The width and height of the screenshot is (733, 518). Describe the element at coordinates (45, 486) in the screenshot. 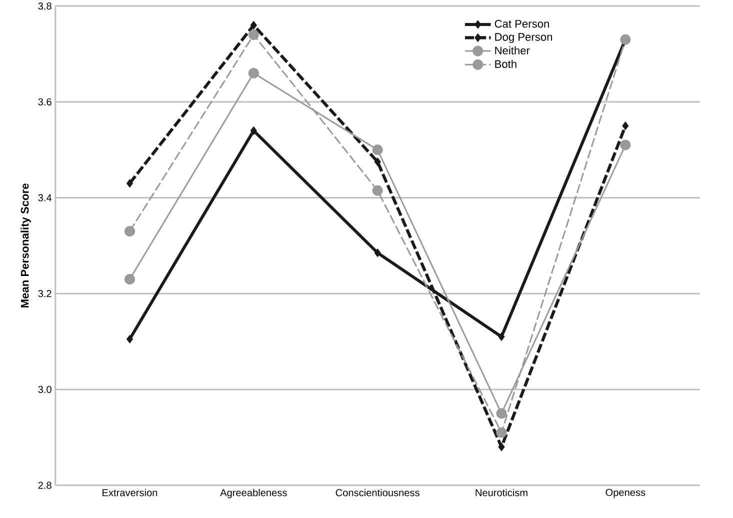

I see `y-tick-label: 2.8` at that location.